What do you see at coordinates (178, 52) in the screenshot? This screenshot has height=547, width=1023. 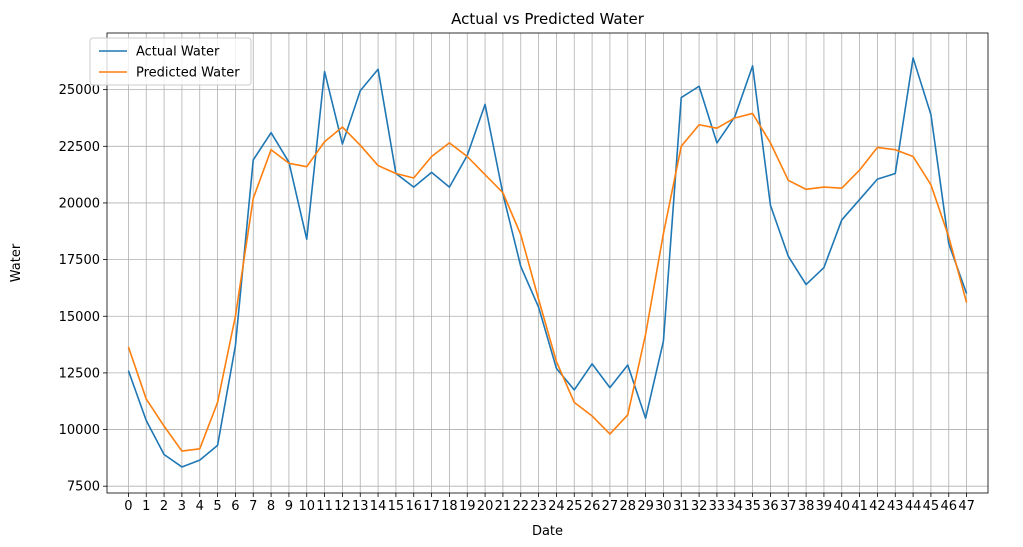 I see `legend-label: Actual Water` at bounding box center [178, 52].